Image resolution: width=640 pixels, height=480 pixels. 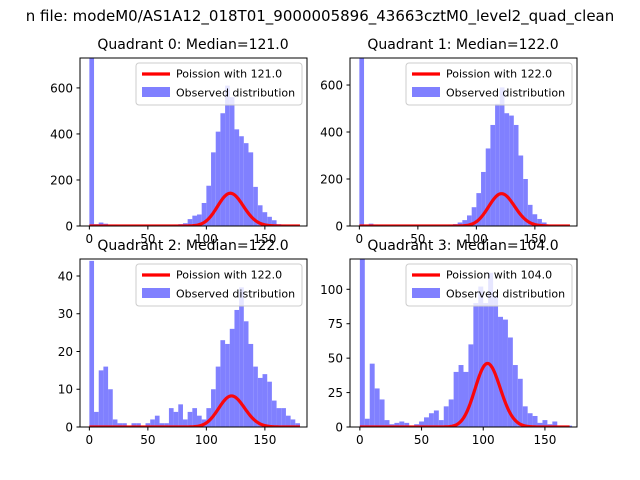 I want to click on y-tick-label: 600, so click(x=331, y=86).